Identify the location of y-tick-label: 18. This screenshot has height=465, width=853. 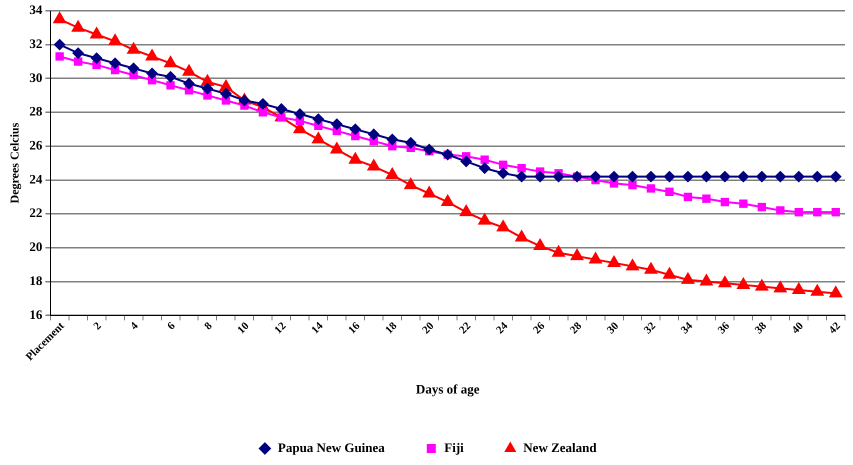
(36, 280).